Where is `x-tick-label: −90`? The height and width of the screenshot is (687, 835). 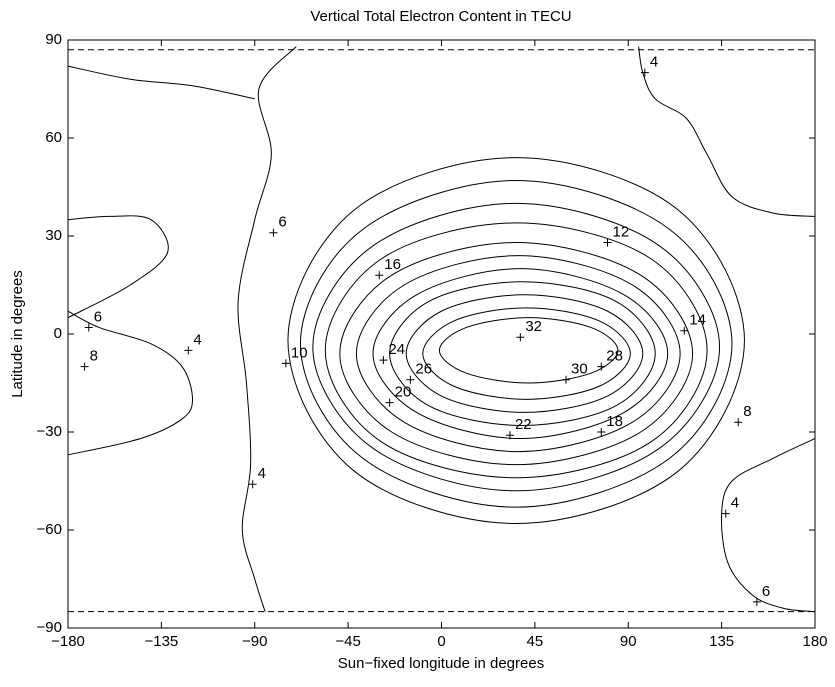
x-tick-label: −90 is located at coordinates (254, 641).